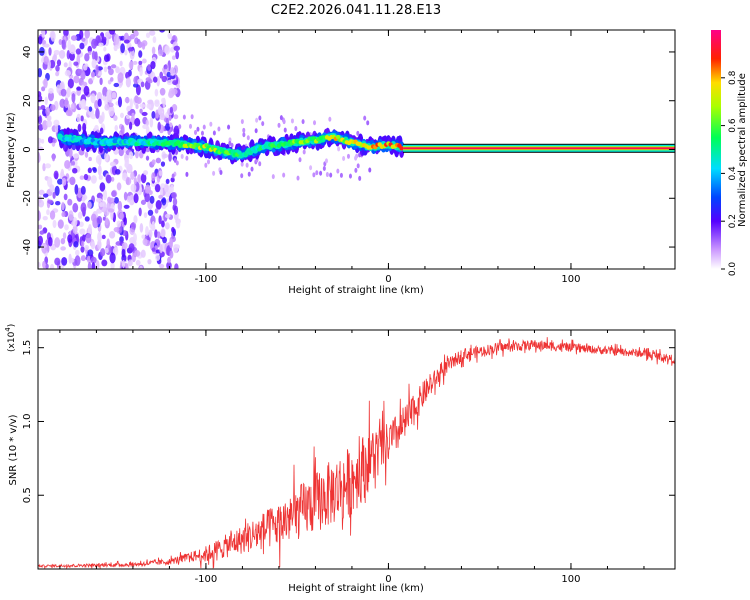 The width and height of the screenshot is (750, 600). What do you see at coordinates (27, 198) in the screenshot?
I see `y-tick-label: -20` at bounding box center [27, 198].